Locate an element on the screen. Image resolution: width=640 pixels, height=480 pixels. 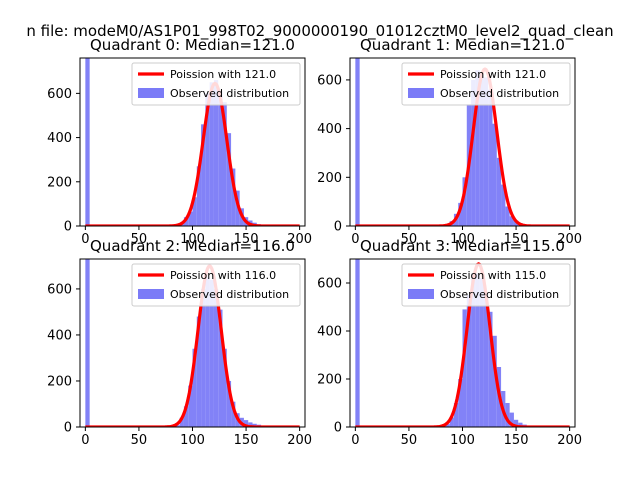
panel-title: Quadrant 1: Median=121.0 is located at coordinates (462, 45).